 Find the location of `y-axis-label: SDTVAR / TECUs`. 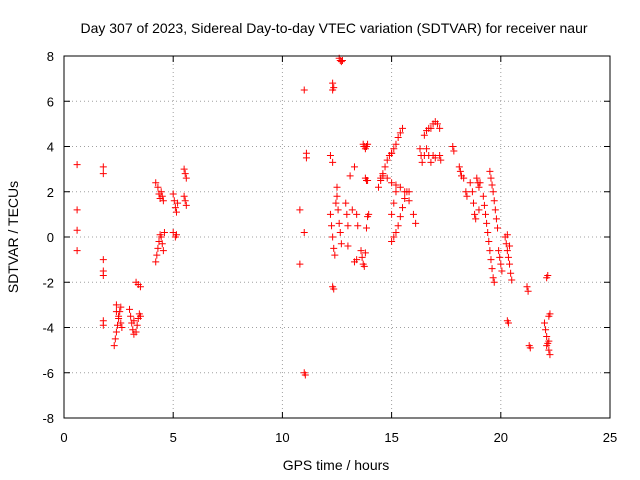

y-axis-label: SDTVAR / TECUs is located at coordinates (13, 237).